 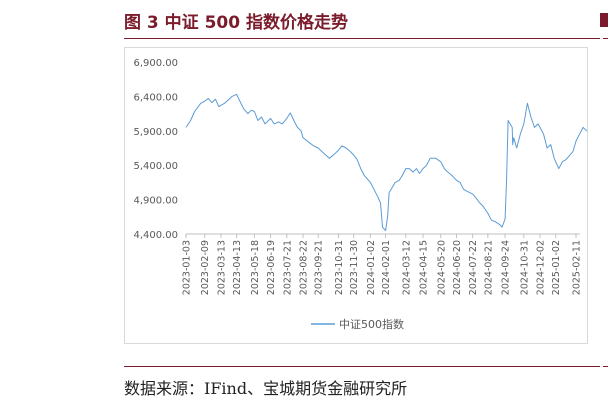 I want to click on x-tick-label: 2023-09-21, so click(x=319, y=267).